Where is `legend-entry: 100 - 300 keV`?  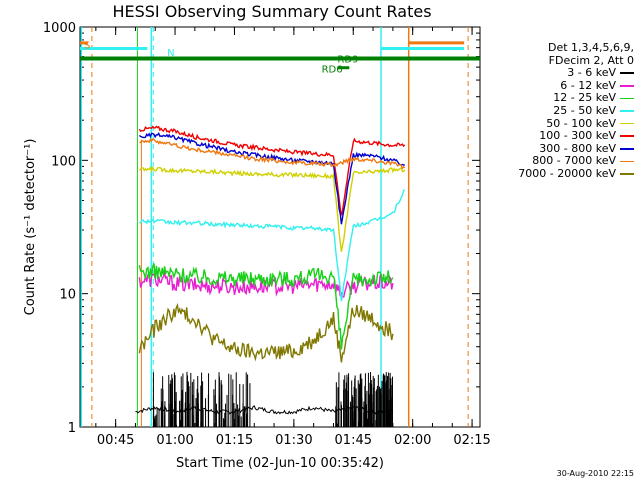 legend-entry: 100 - 300 keV is located at coordinates (556, 136).